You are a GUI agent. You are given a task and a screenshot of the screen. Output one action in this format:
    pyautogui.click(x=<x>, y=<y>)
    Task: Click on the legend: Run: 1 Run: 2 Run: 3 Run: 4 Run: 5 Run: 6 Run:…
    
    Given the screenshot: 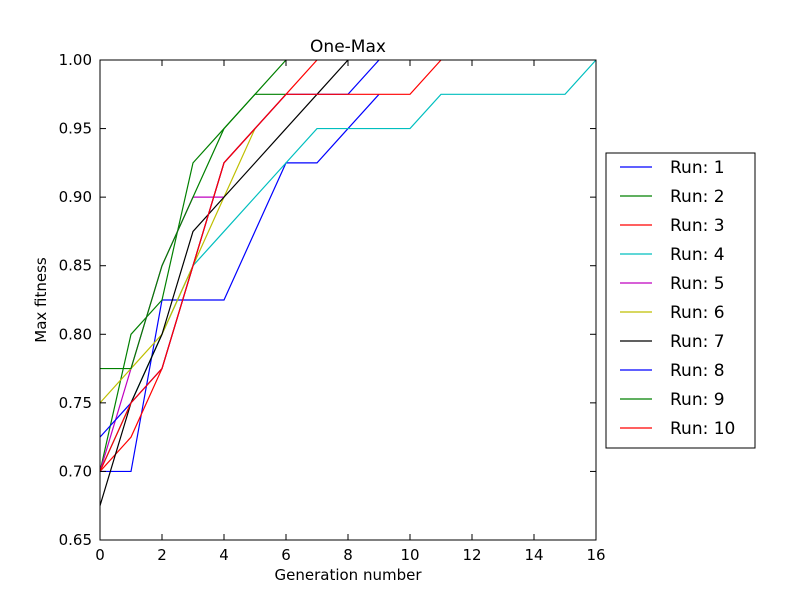 What is the action you would take?
    pyautogui.click(x=680, y=300)
    